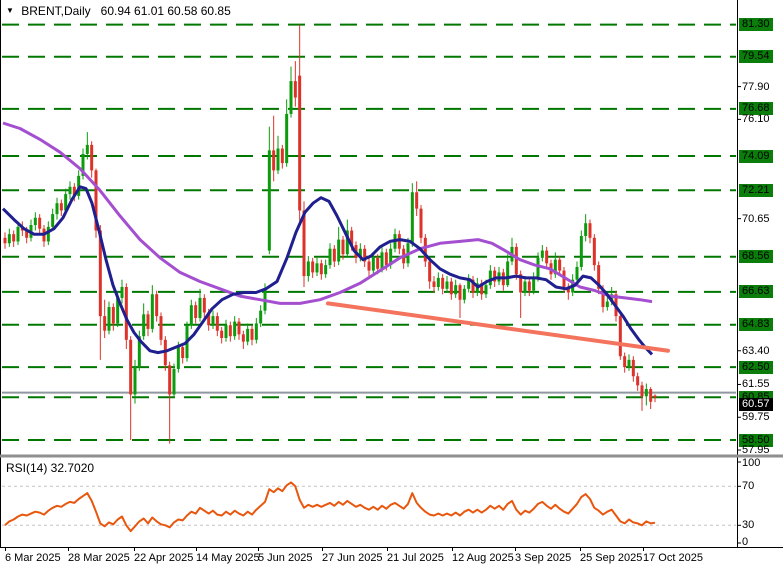 The width and height of the screenshot is (783, 576). I want to click on symbol-timeframe-label: BRENT,Daily, so click(56, 11).